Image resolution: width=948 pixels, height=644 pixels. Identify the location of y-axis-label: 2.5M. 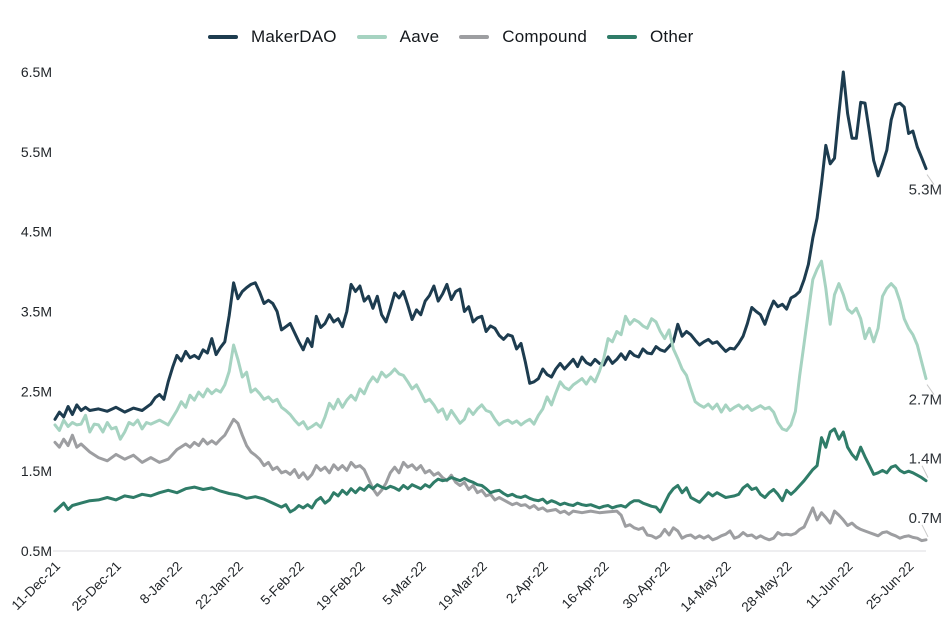
(36, 391).